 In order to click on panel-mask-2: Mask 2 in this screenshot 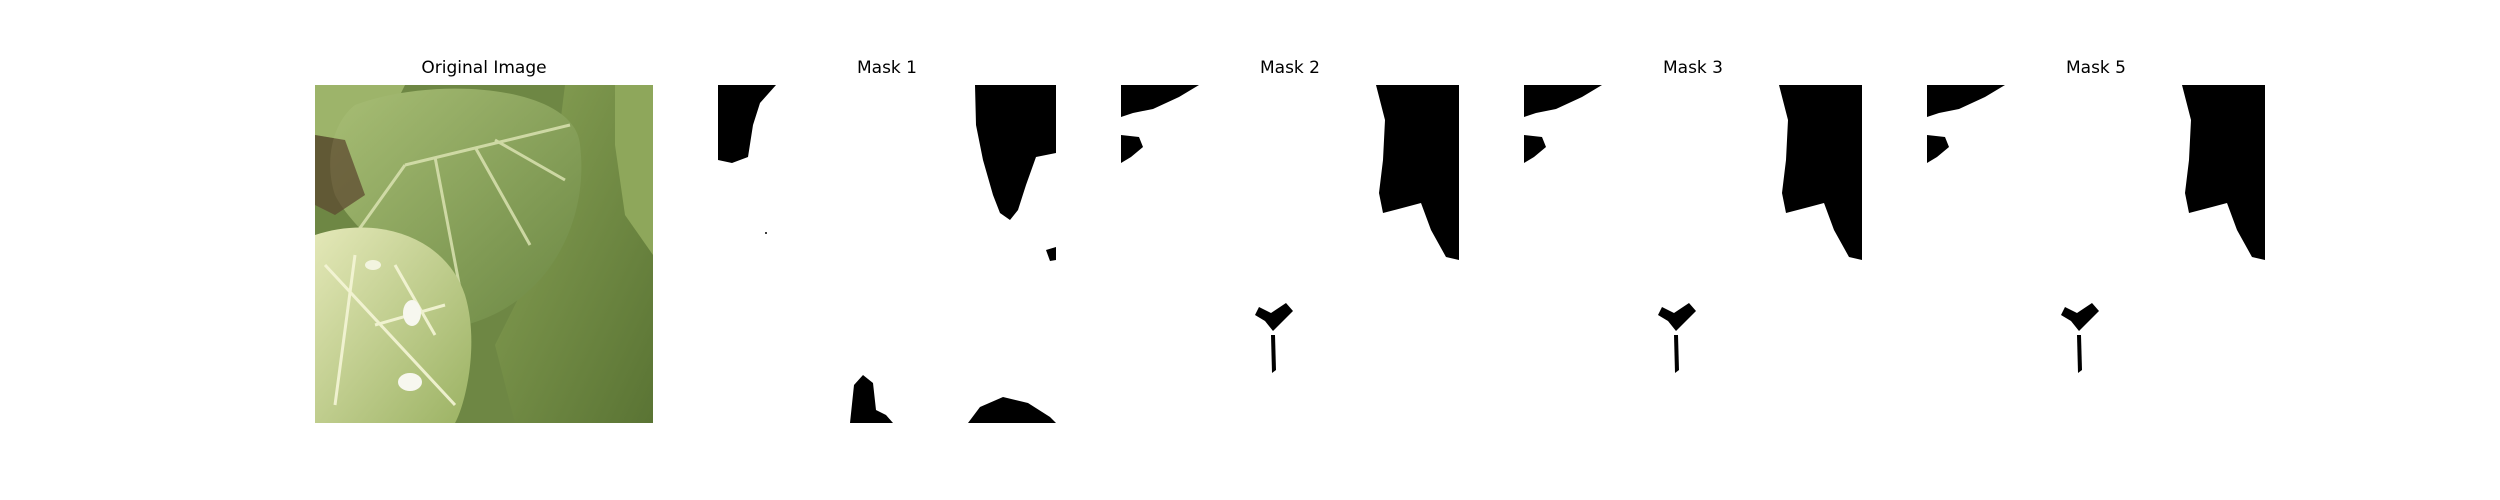, I will do `click(1290, 250)`.